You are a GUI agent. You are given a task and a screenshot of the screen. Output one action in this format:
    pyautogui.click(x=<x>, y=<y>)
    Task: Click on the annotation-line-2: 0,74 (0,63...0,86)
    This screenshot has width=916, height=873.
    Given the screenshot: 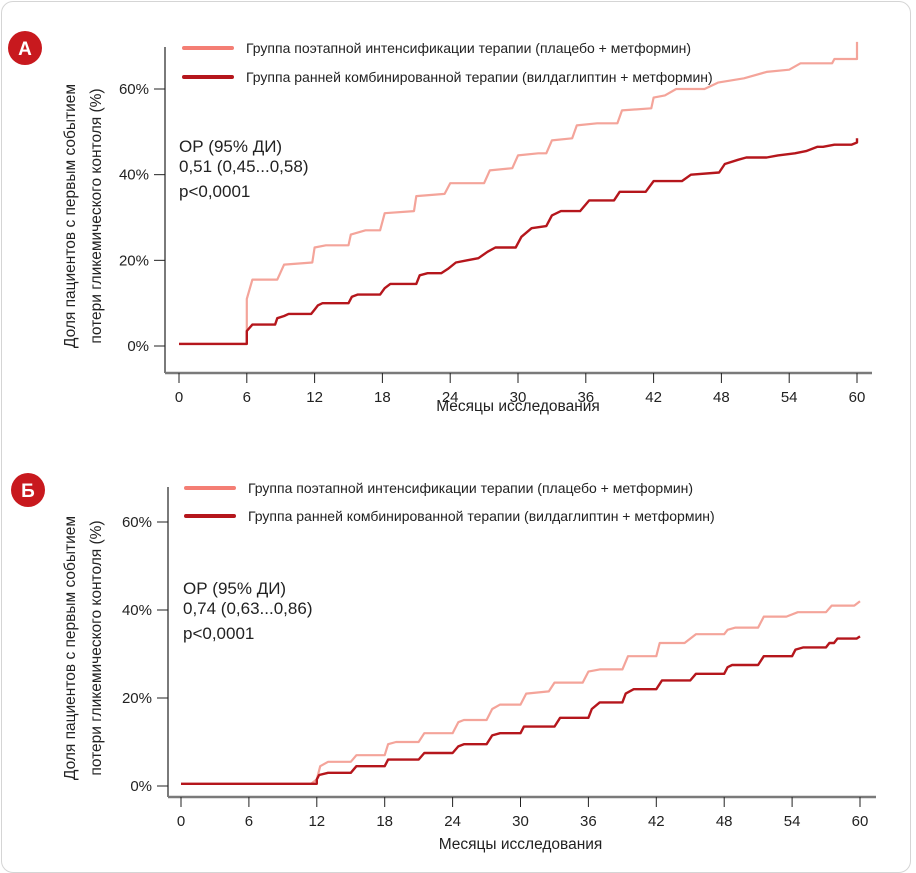 What is the action you would take?
    pyautogui.click(x=247, y=608)
    